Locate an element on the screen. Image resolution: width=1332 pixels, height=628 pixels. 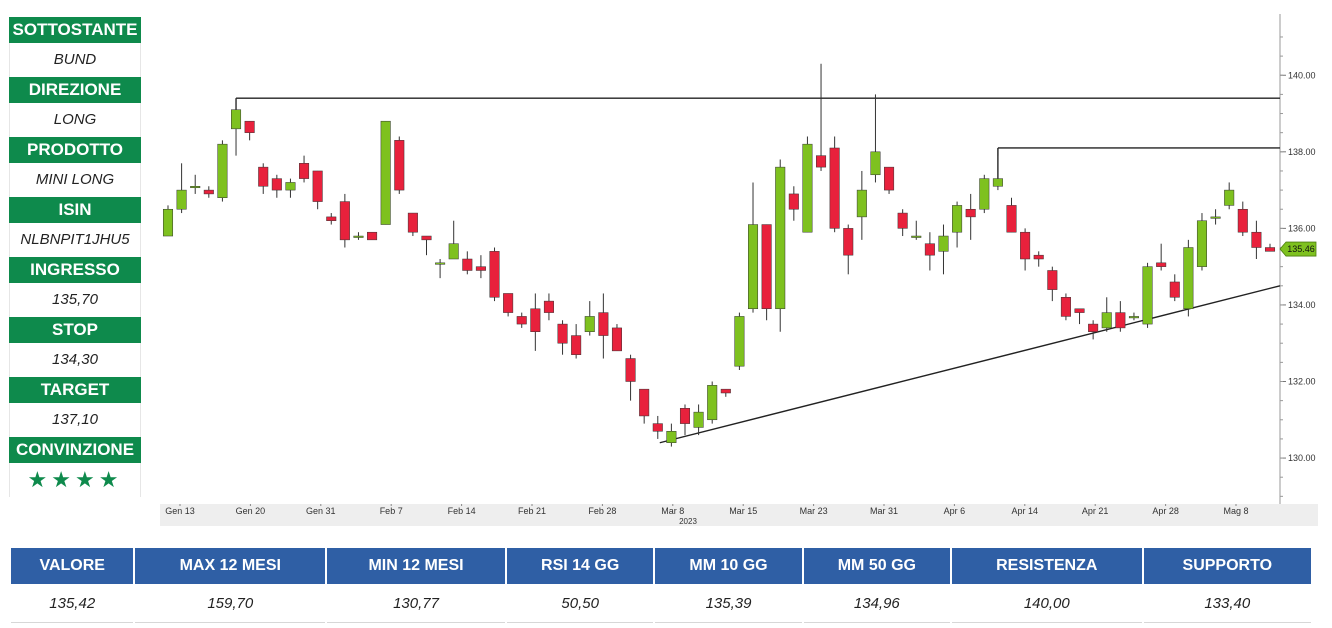
table-header-cell: MM 10 GG is located at coordinates (728, 566).